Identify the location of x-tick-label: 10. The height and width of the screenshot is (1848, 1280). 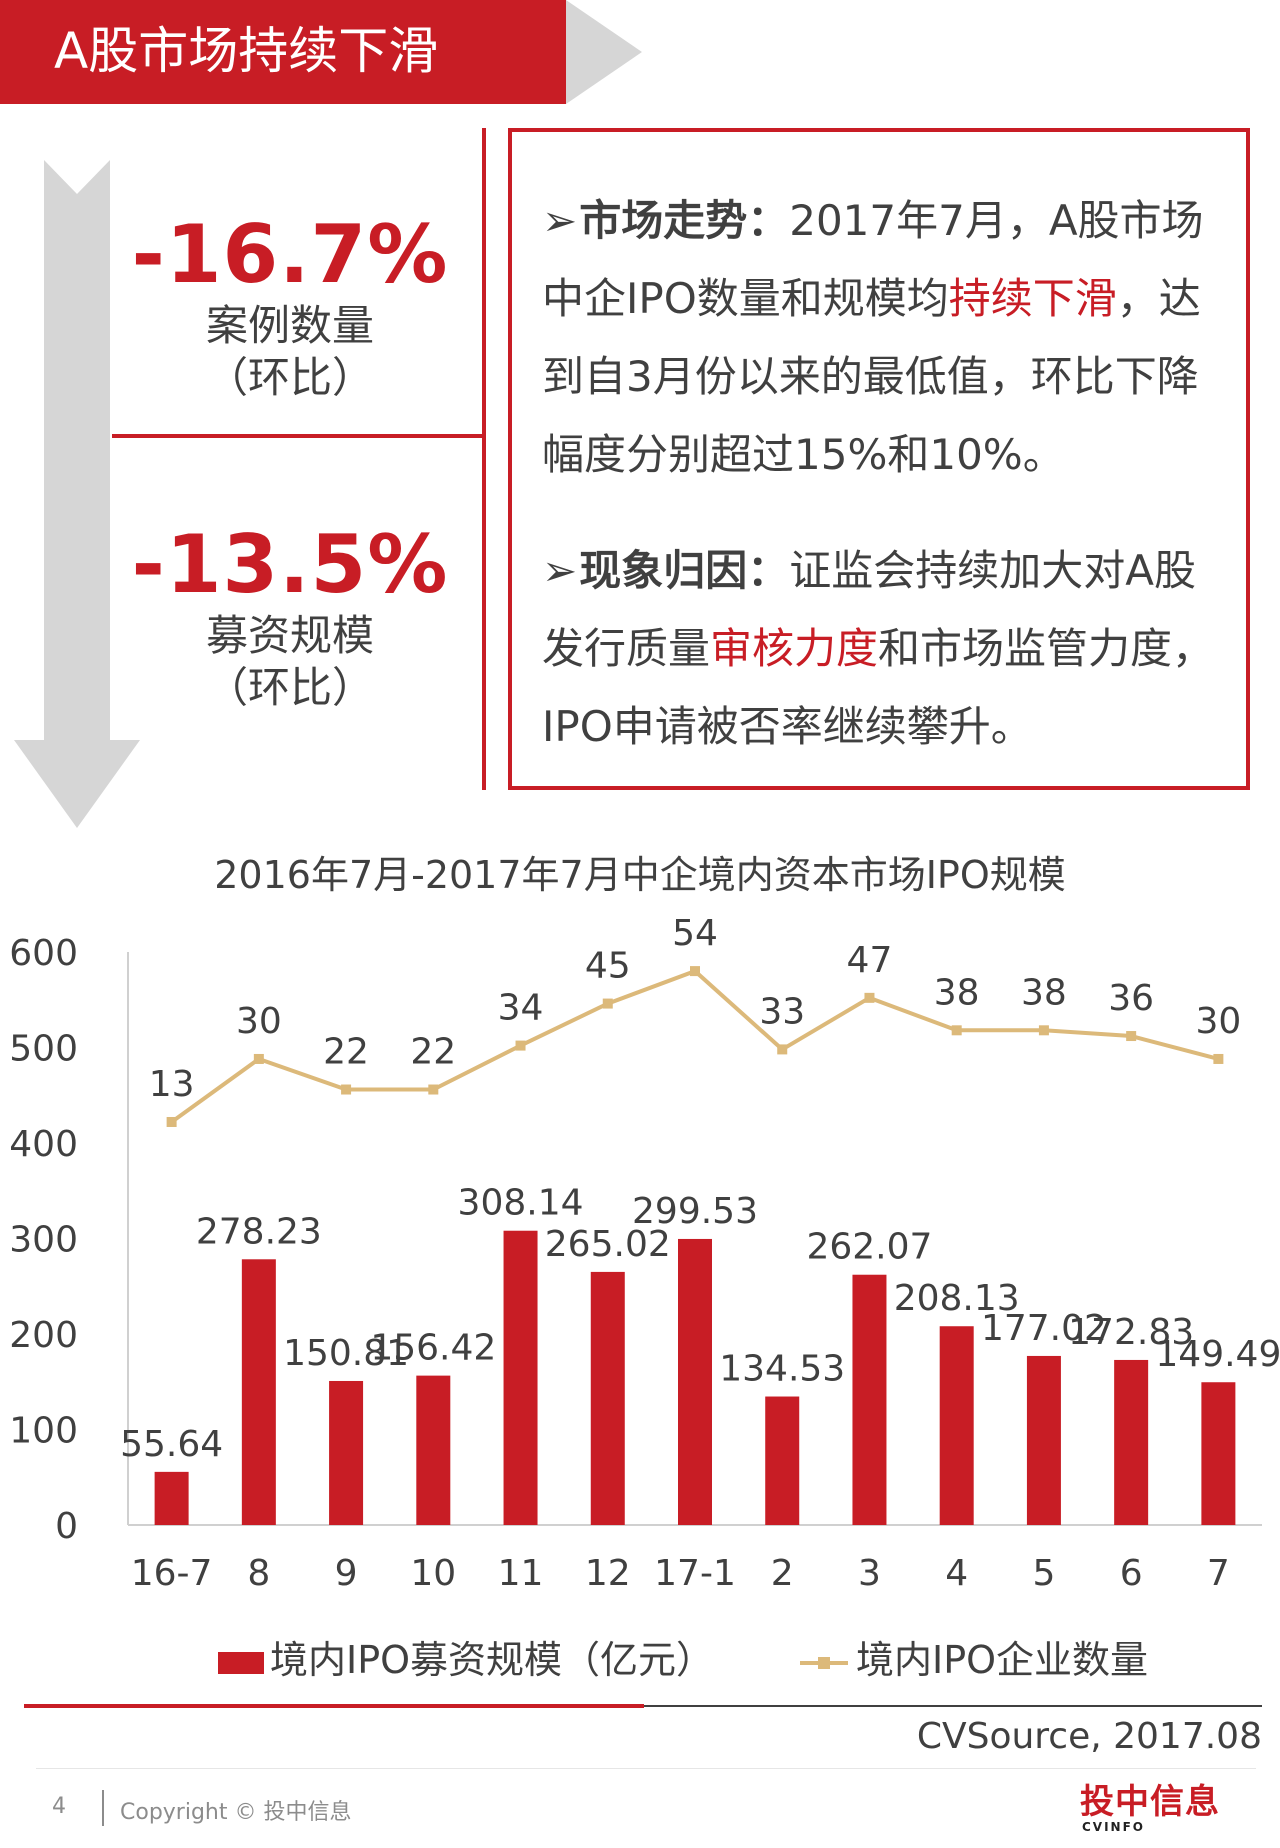
(433, 1573).